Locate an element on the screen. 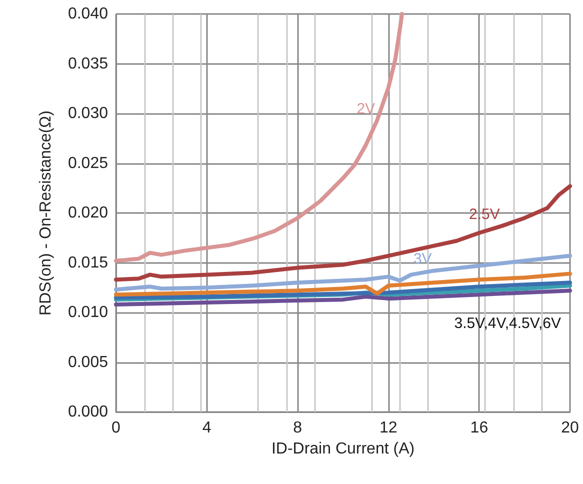 The height and width of the screenshot is (484, 583). x-tick-label: 12 is located at coordinates (389, 428).